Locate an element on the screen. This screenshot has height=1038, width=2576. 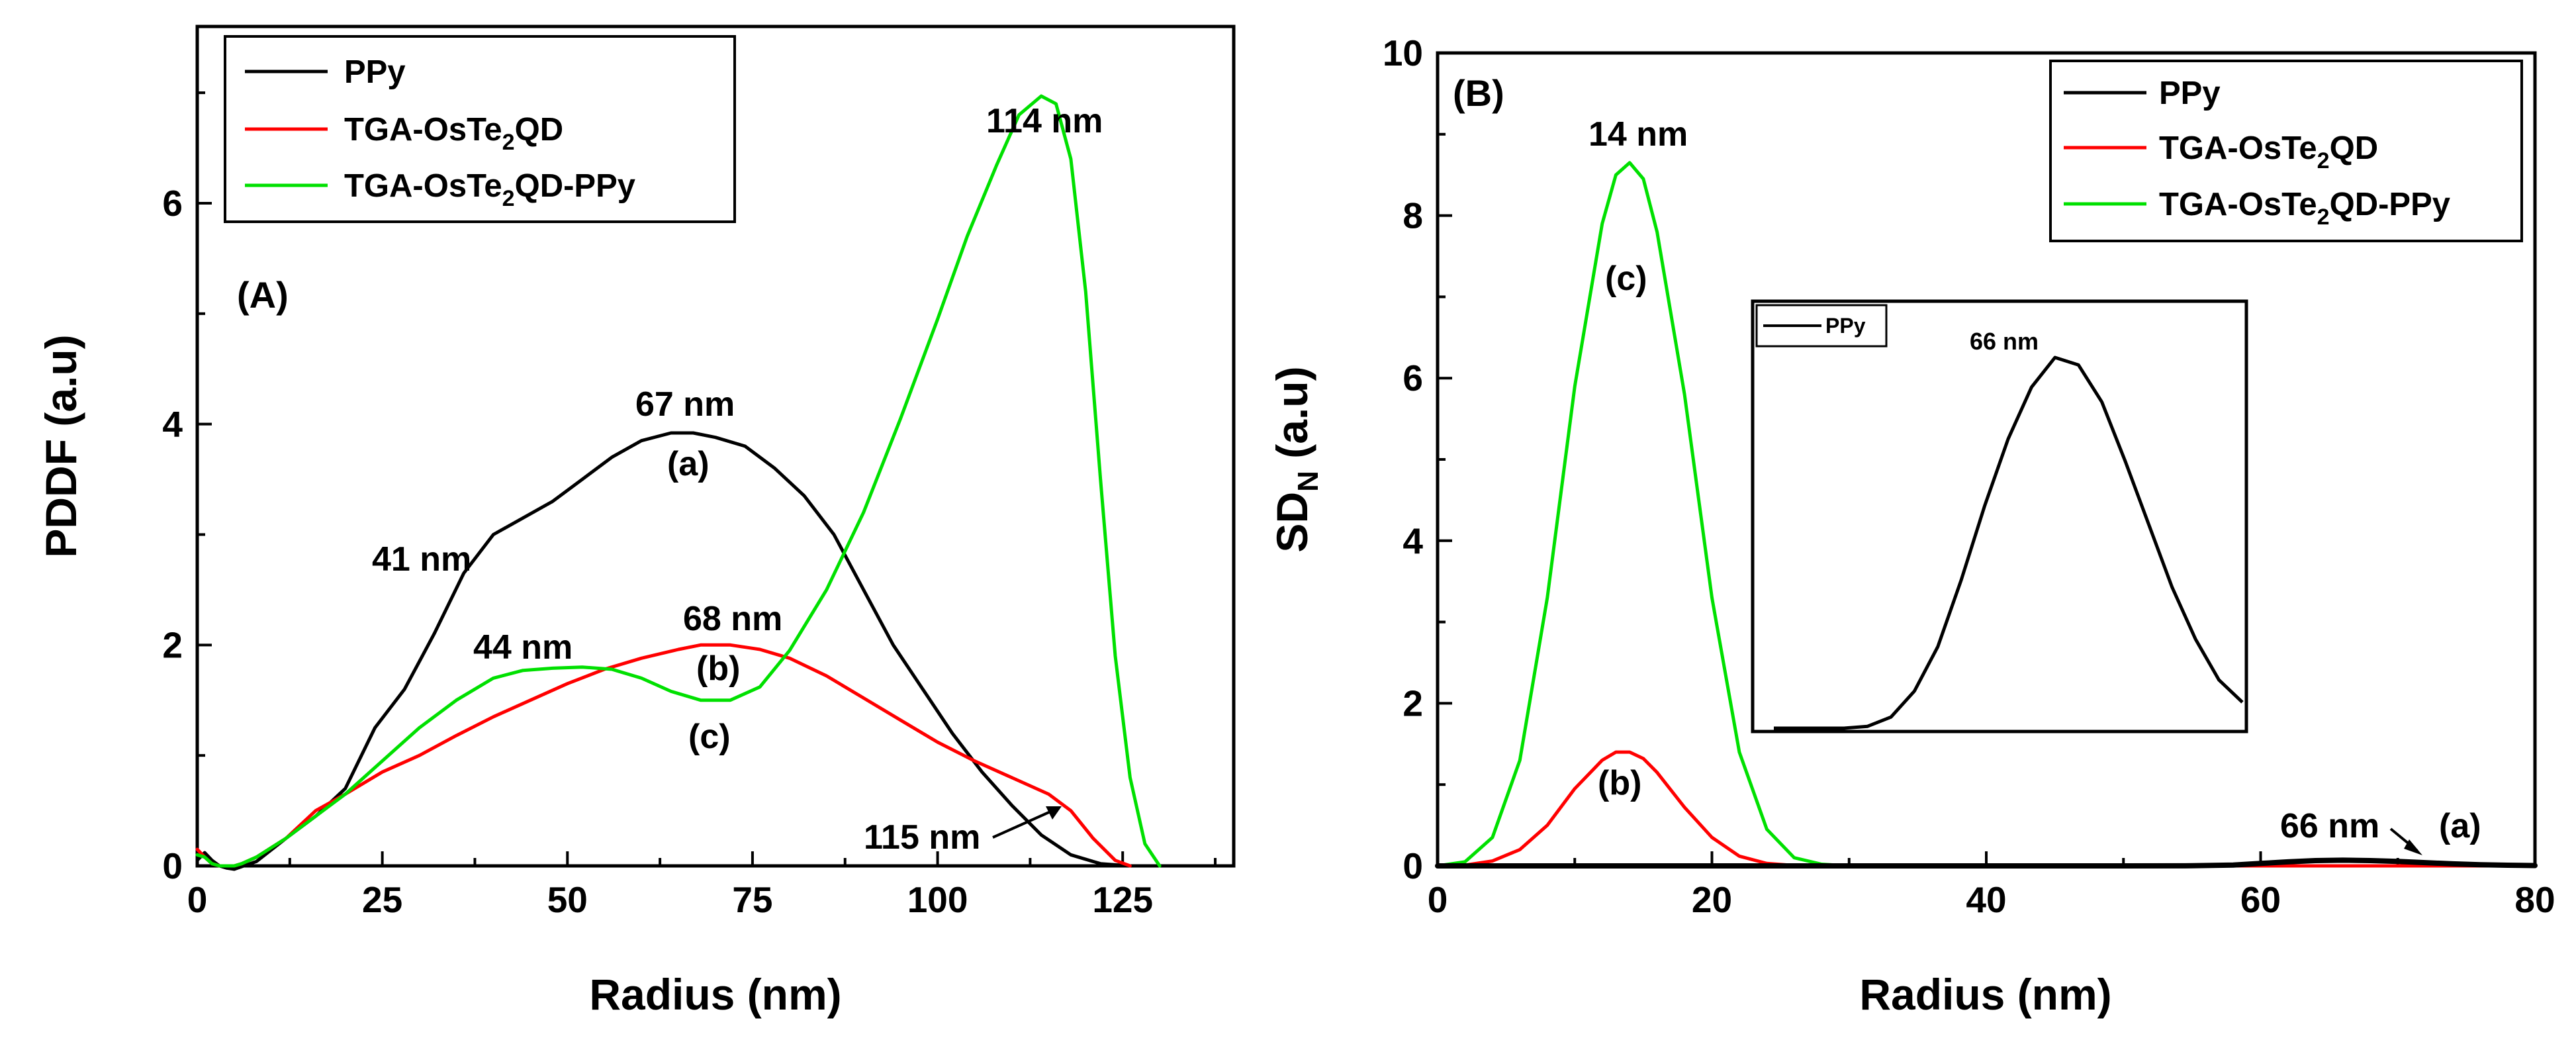
annotation-a-115nm: 115 nm is located at coordinates (922, 837).